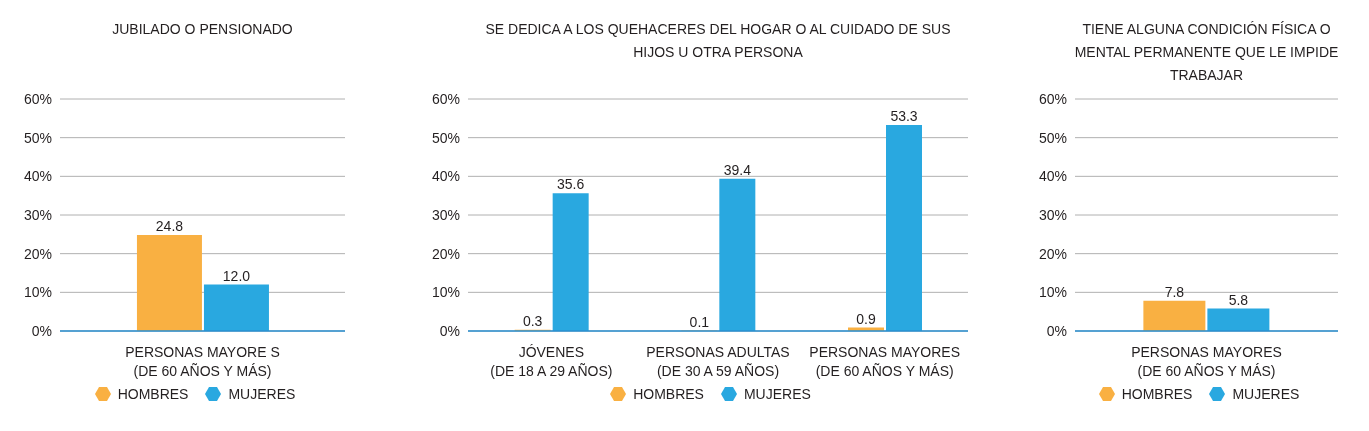 The height and width of the screenshot is (431, 1369). Describe the element at coordinates (737, 169) in the screenshot. I see `data-label: 39.4` at that location.